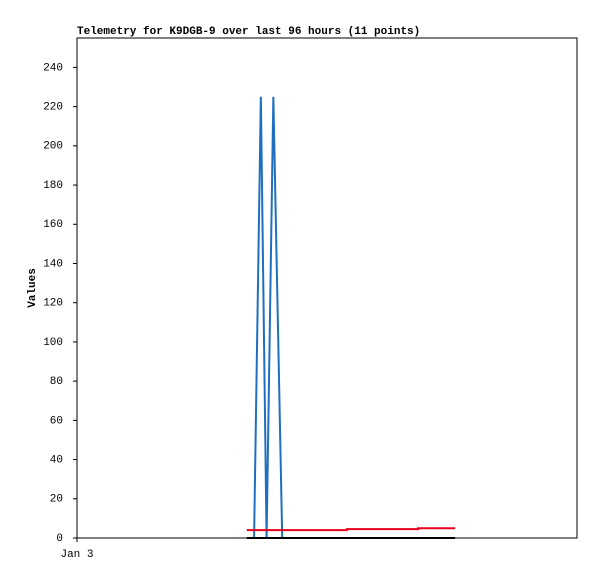 The width and height of the screenshot is (597, 579). What do you see at coordinates (56, 460) in the screenshot?
I see `y-tick-label: 40` at bounding box center [56, 460].